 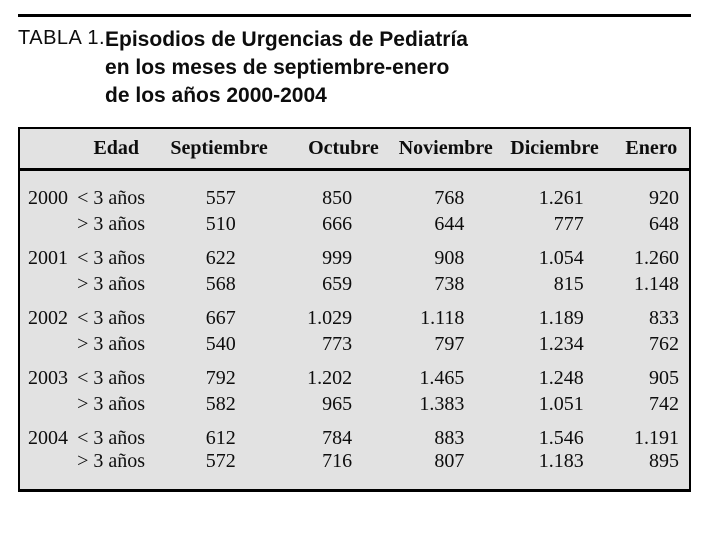 What do you see at coordinates (220, 404) in the screenshot?
I see `value-cell: 582` at bounding box center [220, 404].